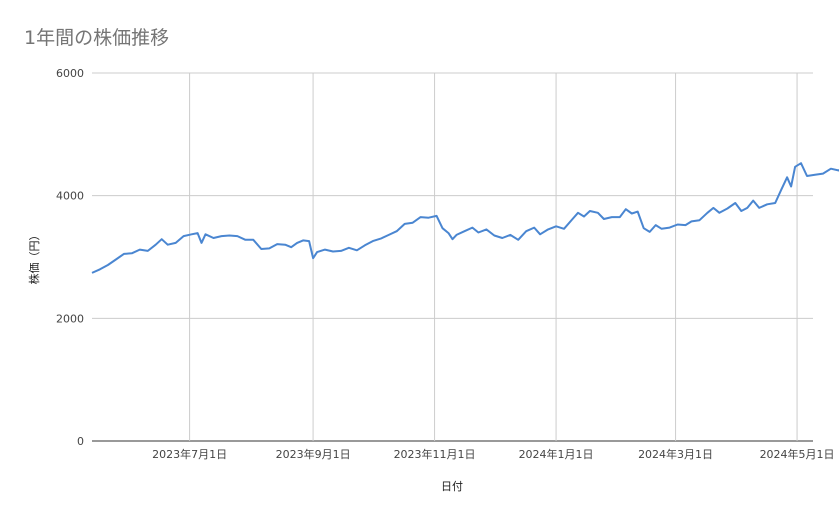 Image resolution: width=839 pixels, height=519 pixels. Describe the element at coordinates (313, 454) in the screenshot. I see `x-tick-label: 2023年9月1日` at that location.